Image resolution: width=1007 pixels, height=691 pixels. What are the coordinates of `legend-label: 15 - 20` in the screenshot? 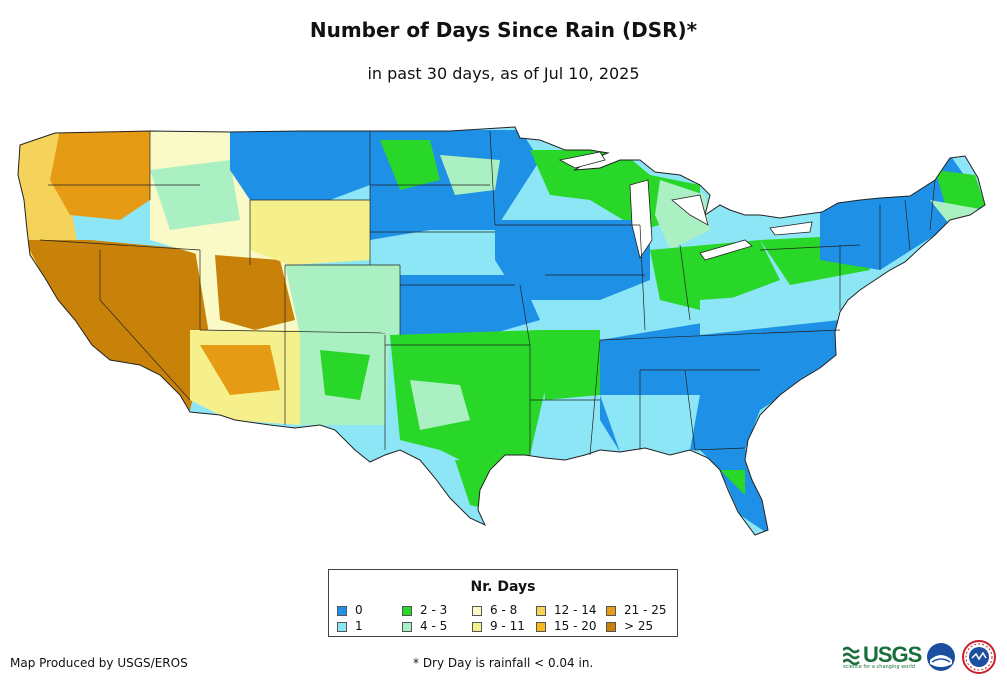 It's located at (575, 626).